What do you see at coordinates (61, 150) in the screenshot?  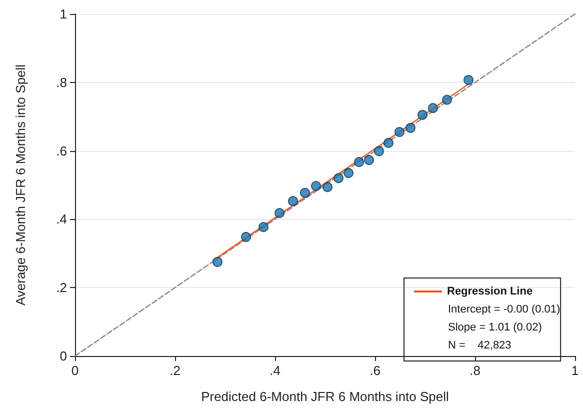 I see `y-tick-label: .6` at bounding box center [61, 150].